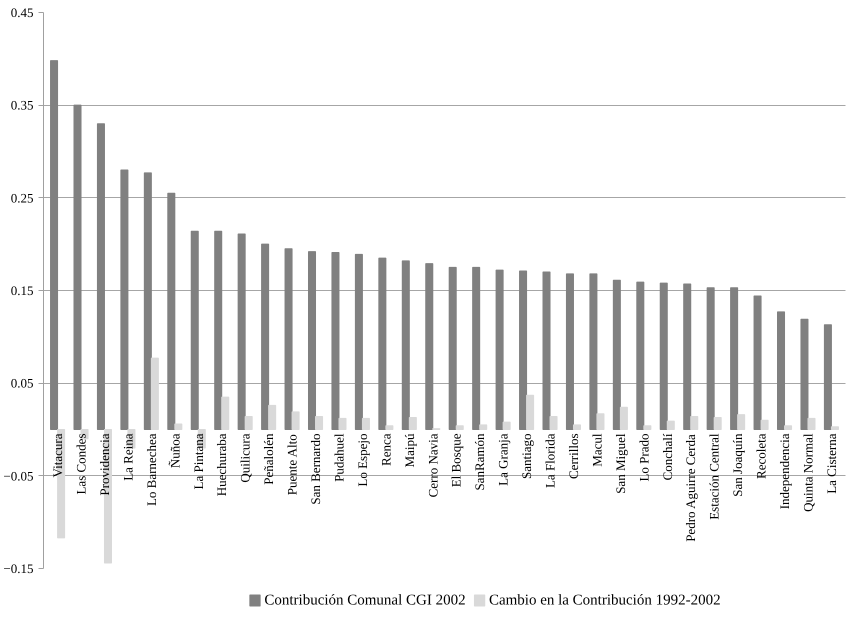 The height and width of the screenshot is (622, 857). What do you see at coordinates (644, 457) in the screenshot?
I see `x-tick-label: Lo Prado` at bounding box center [644, 457].